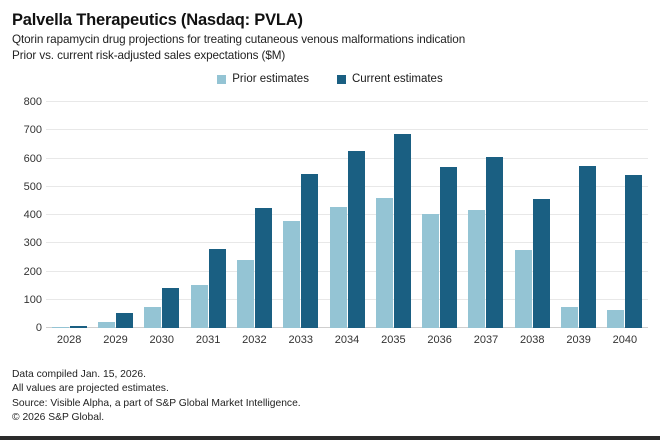 The image size is (660, 440). Describe the element at coordinates (254, 340) in the screenshot. I see `x-axis-tick-label: 2032` at that location.